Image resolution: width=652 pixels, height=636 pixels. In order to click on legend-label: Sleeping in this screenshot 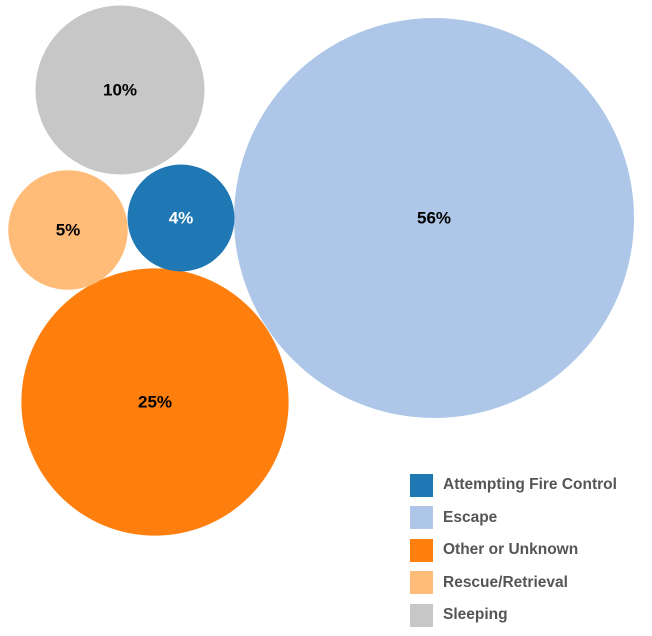, I will do `click(475, 614)`.